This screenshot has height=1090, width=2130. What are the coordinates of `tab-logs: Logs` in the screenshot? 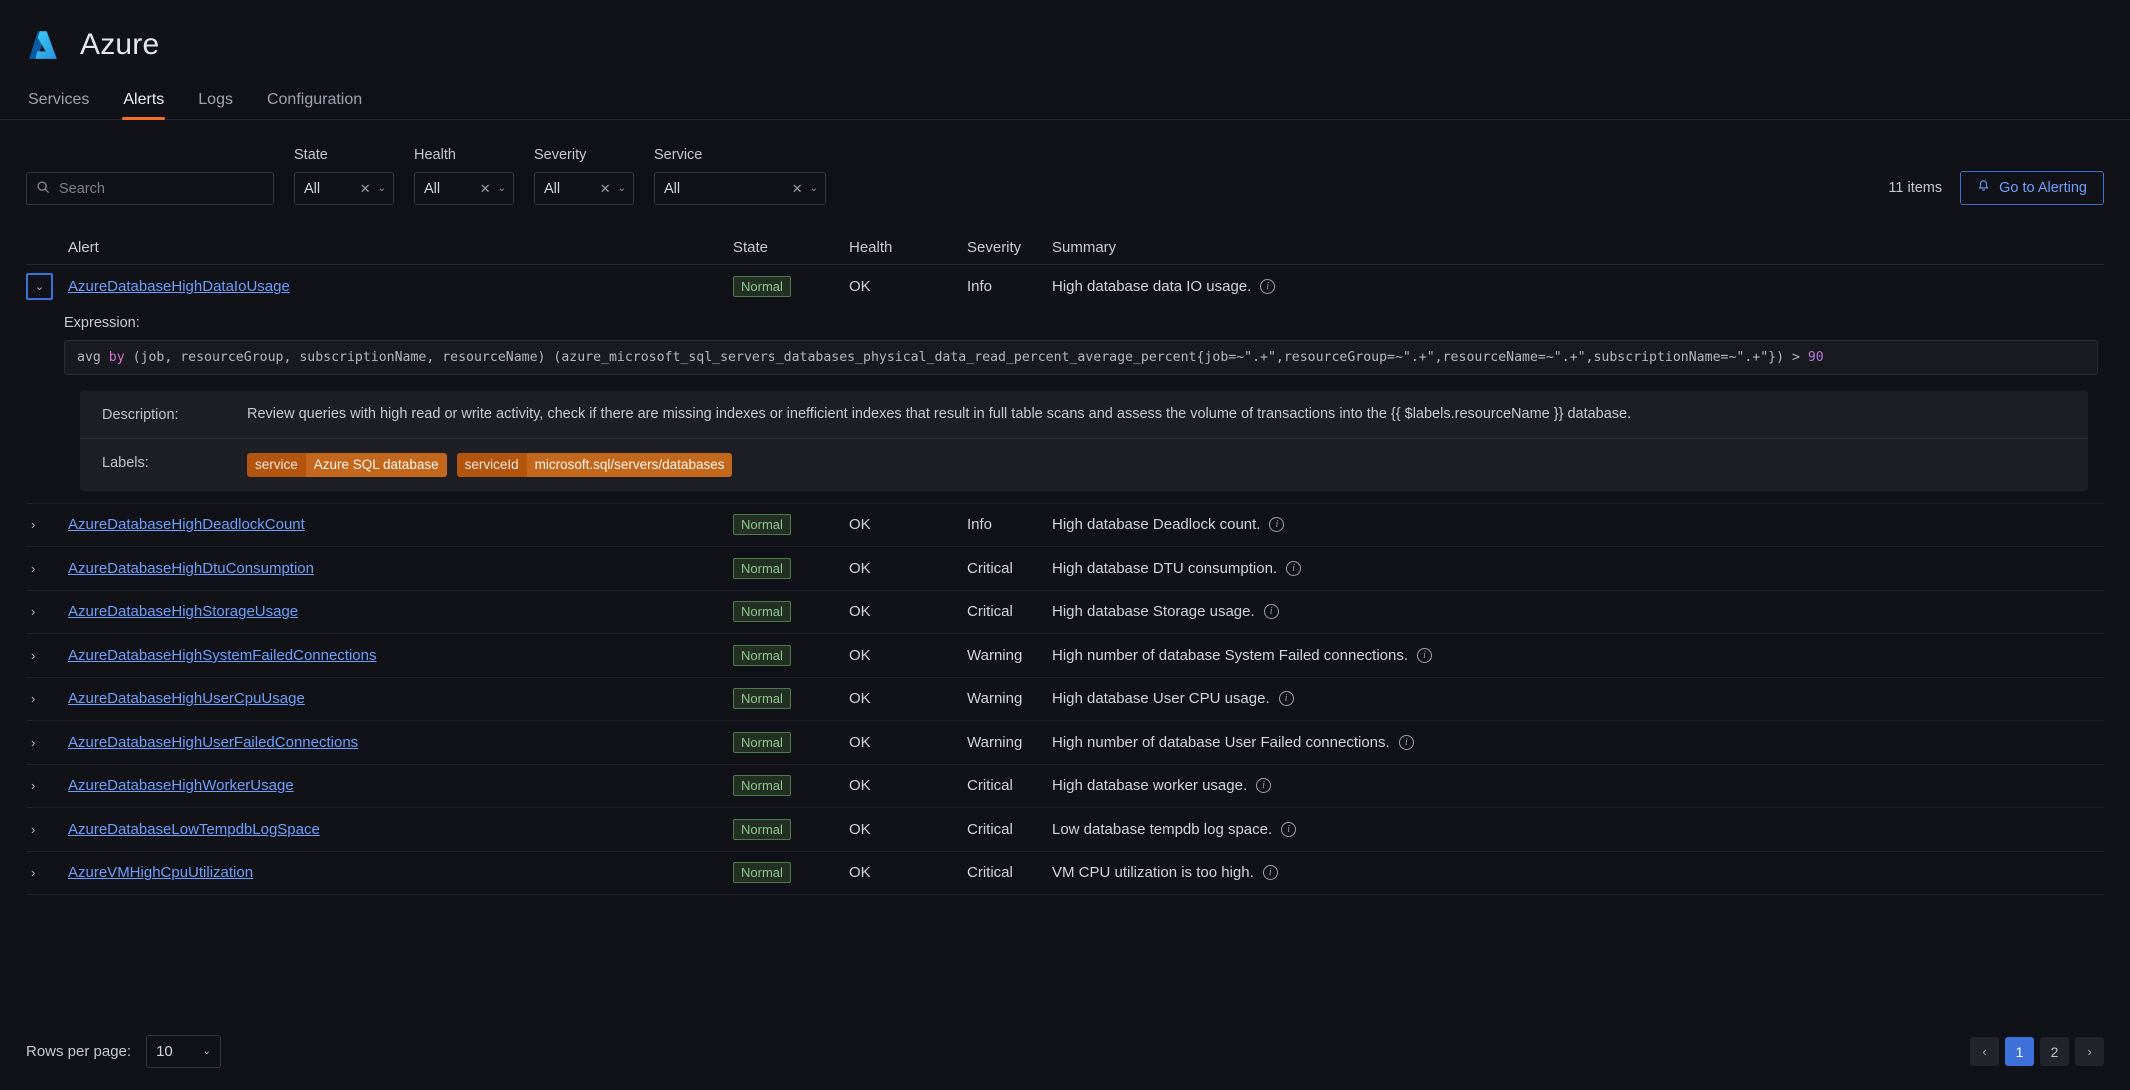 It's located at (215, 99).